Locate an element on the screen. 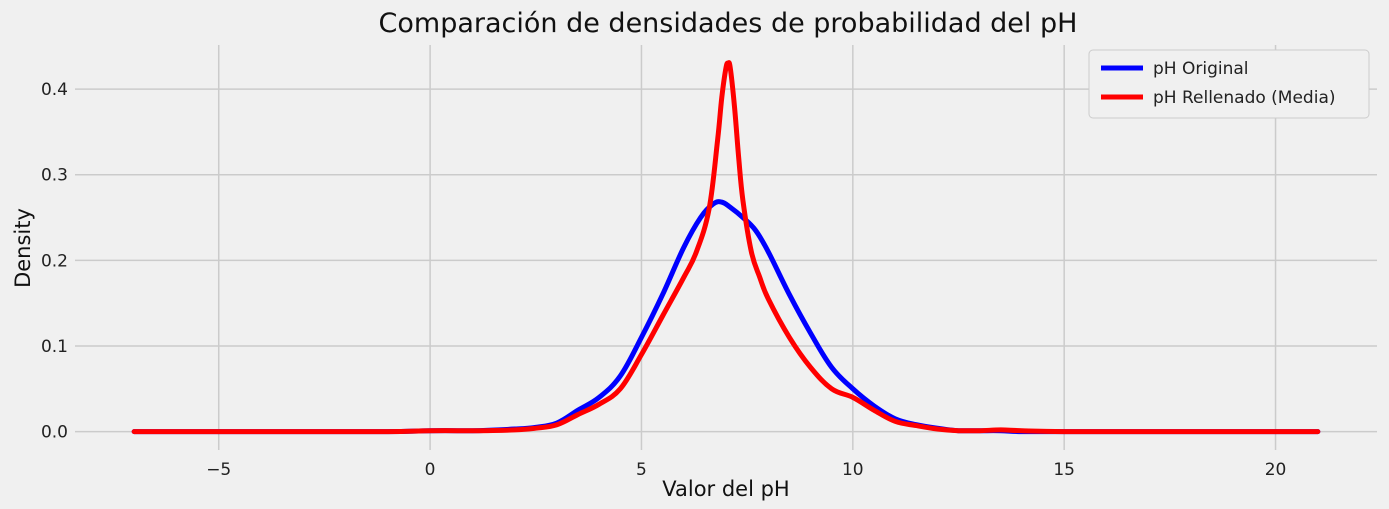  x-tick-label: 20 is located at coordinates (1276, 470).